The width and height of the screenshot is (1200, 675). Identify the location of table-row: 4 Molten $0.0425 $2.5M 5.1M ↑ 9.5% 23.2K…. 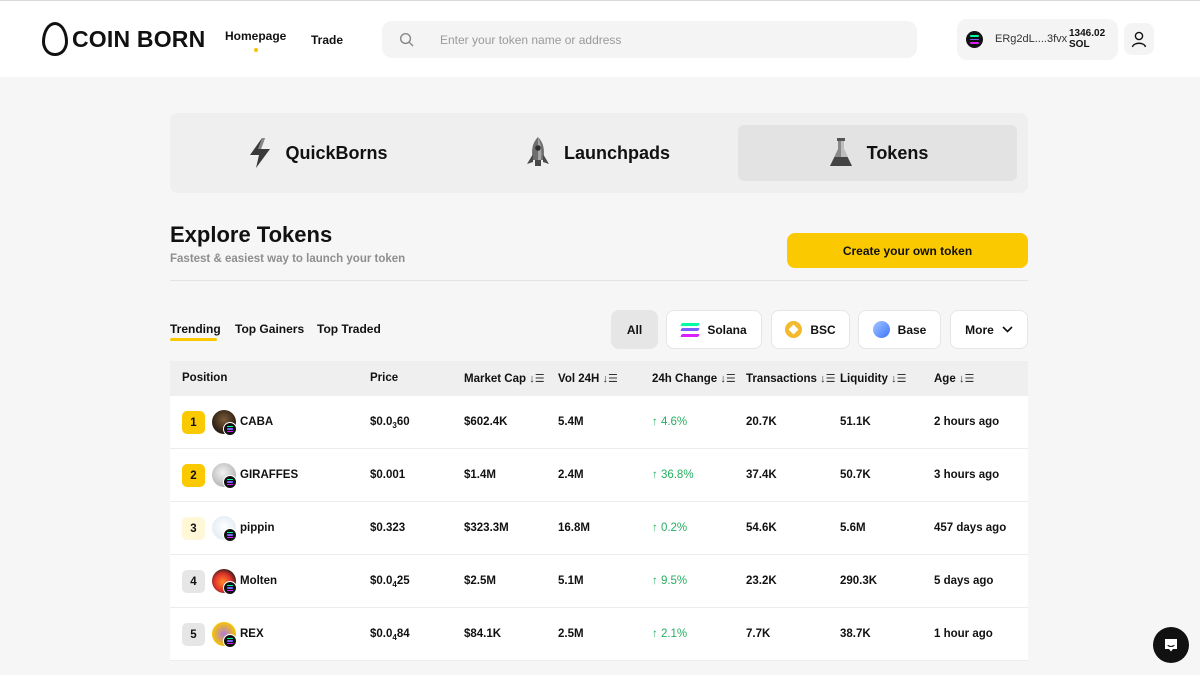
(599, 581).